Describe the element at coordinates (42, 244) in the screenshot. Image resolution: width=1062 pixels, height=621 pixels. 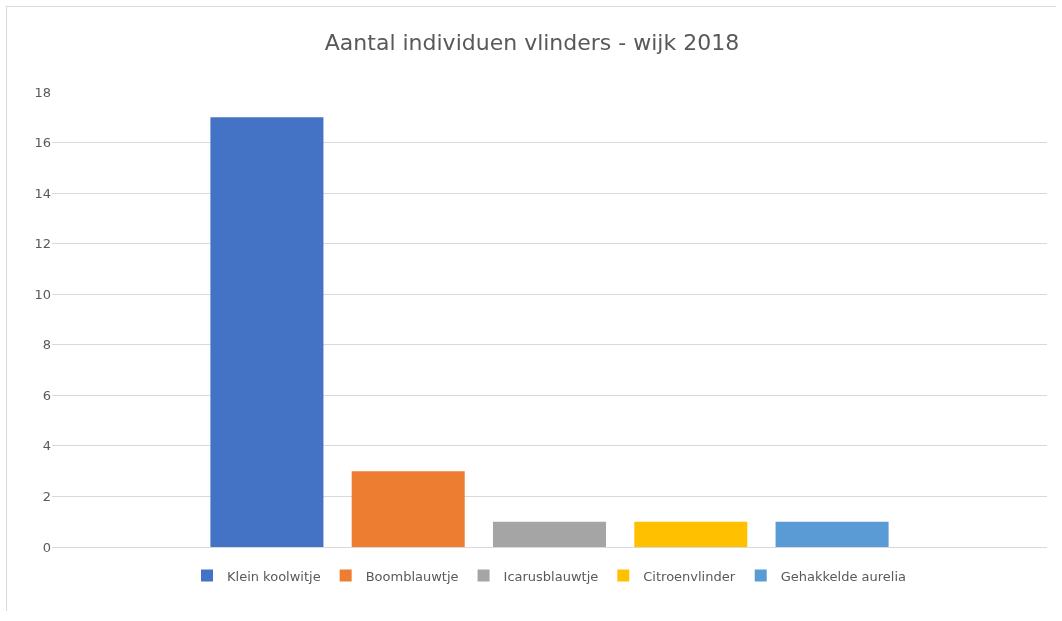
I see `y-tick-label: 12` at that location.